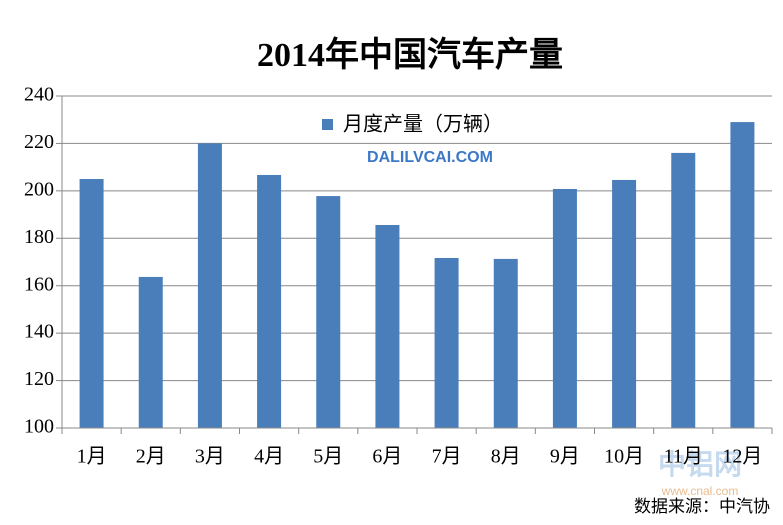  I want to click on x-tick-label: 8月, so click(506, 457).